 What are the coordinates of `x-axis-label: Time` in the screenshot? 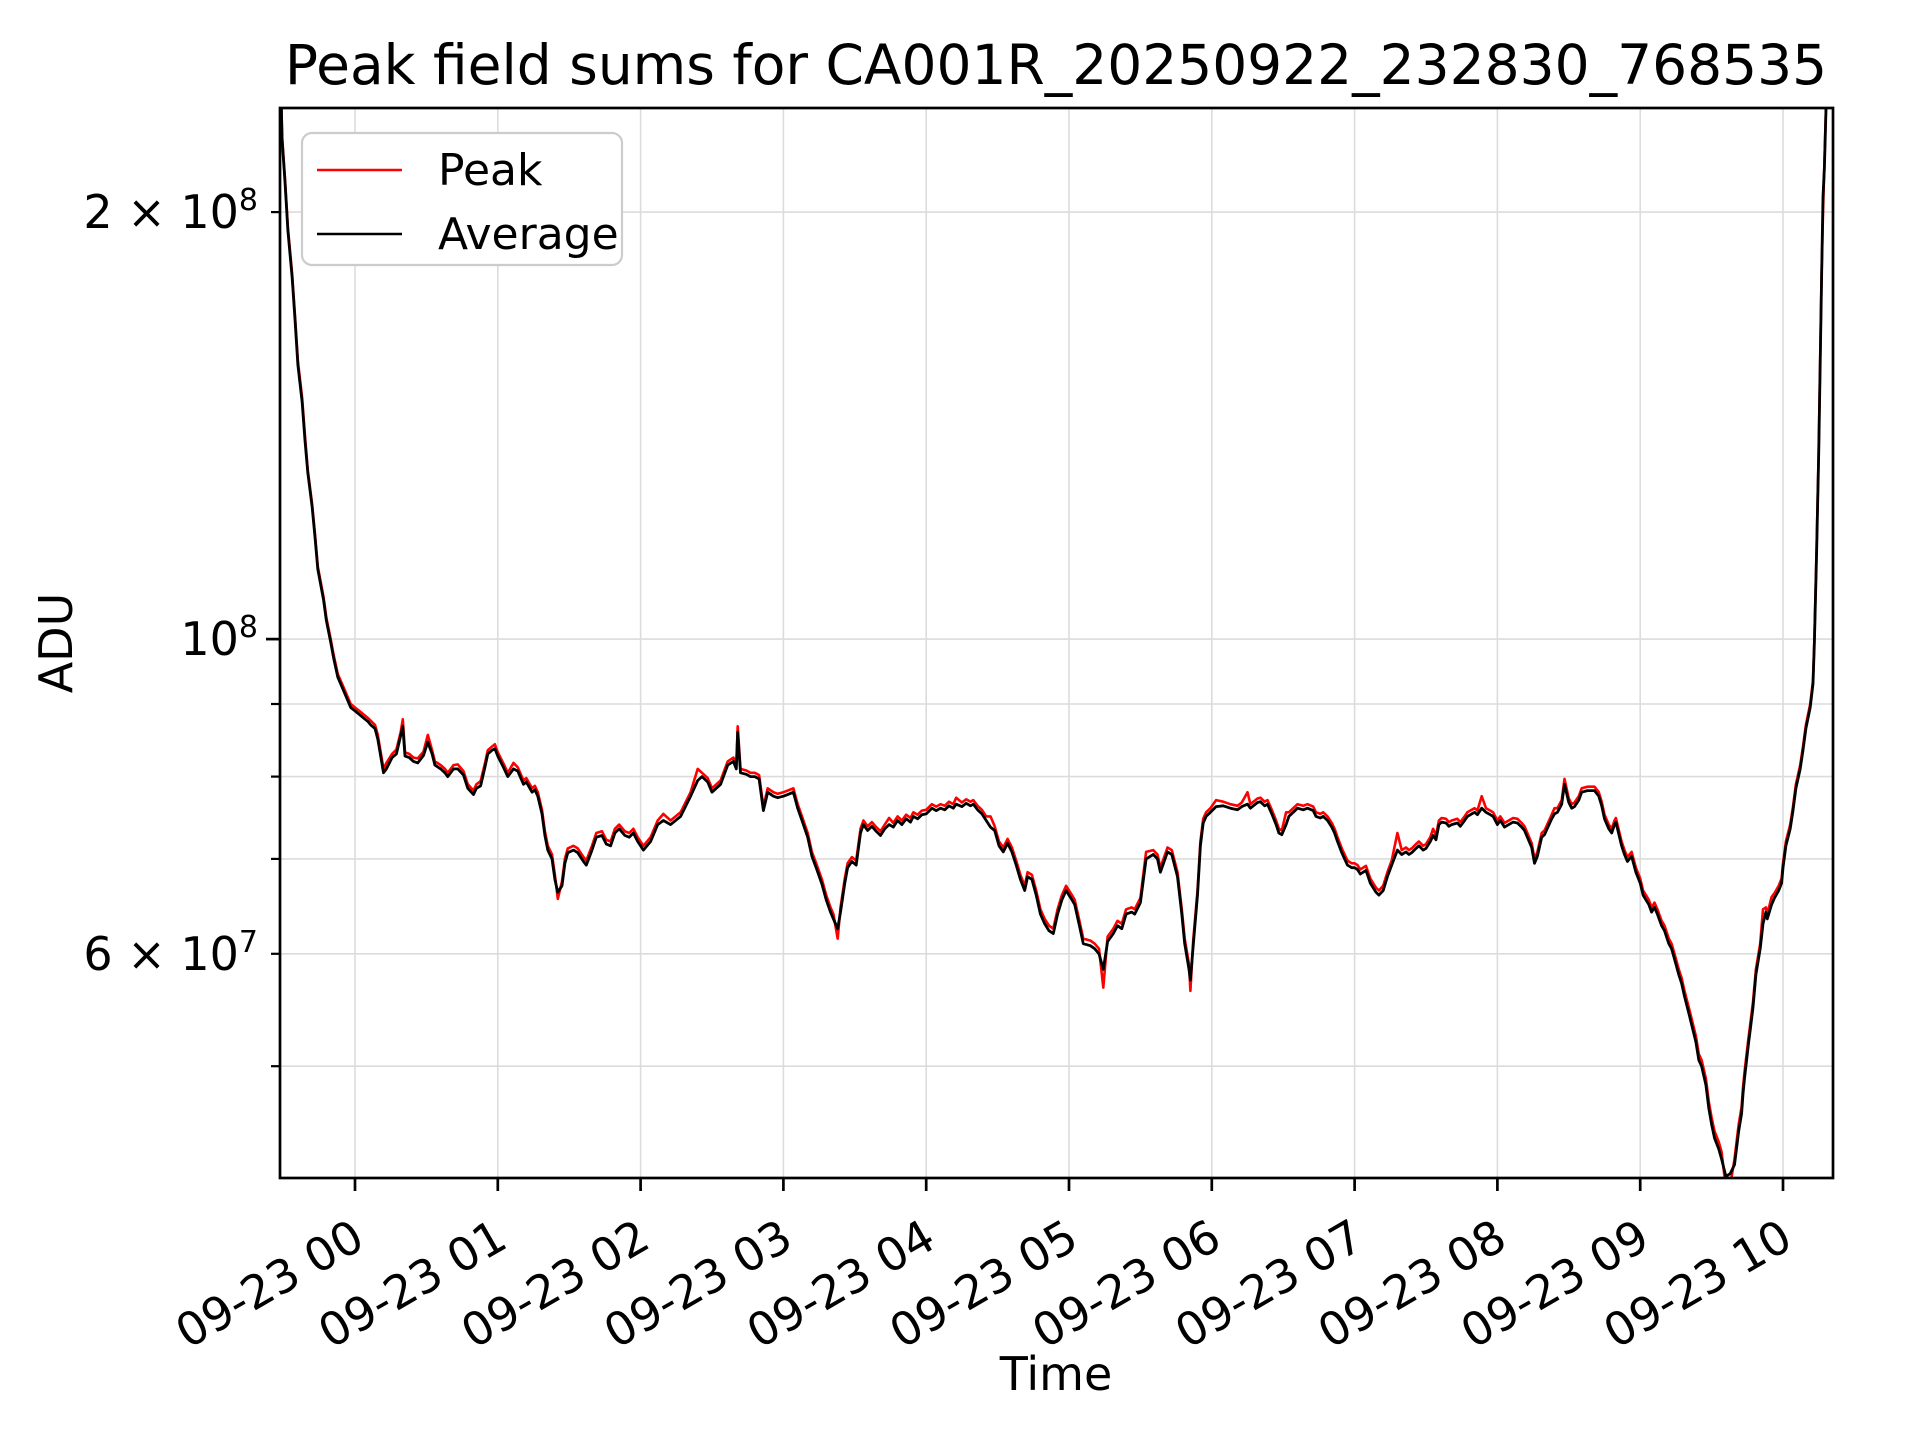 It's located at (1056, 1374).